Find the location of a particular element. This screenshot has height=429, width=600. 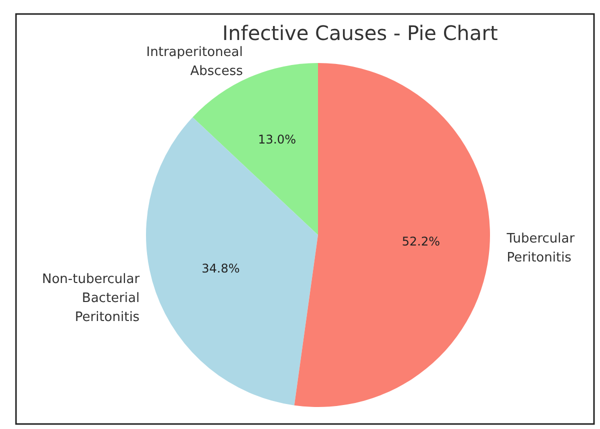

data-label: 13.0% is located at coordinates (277, 139).